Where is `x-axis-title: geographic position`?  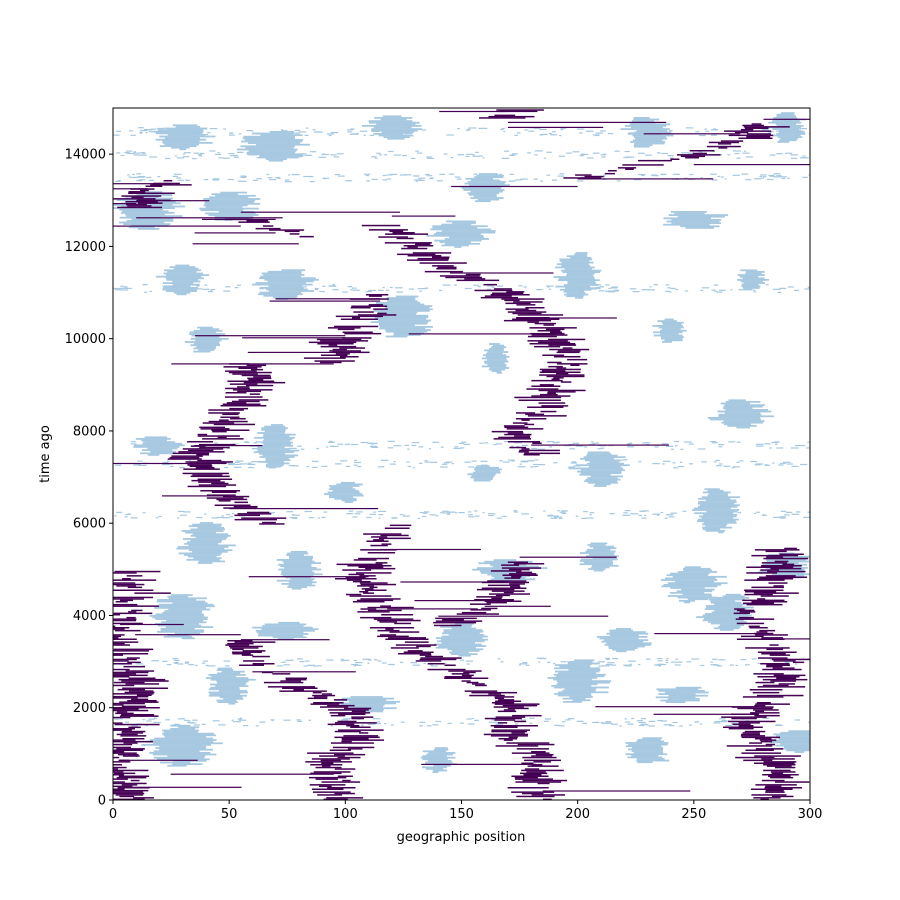 x-axis-title: geographic position is located at coordinates (461, 837).